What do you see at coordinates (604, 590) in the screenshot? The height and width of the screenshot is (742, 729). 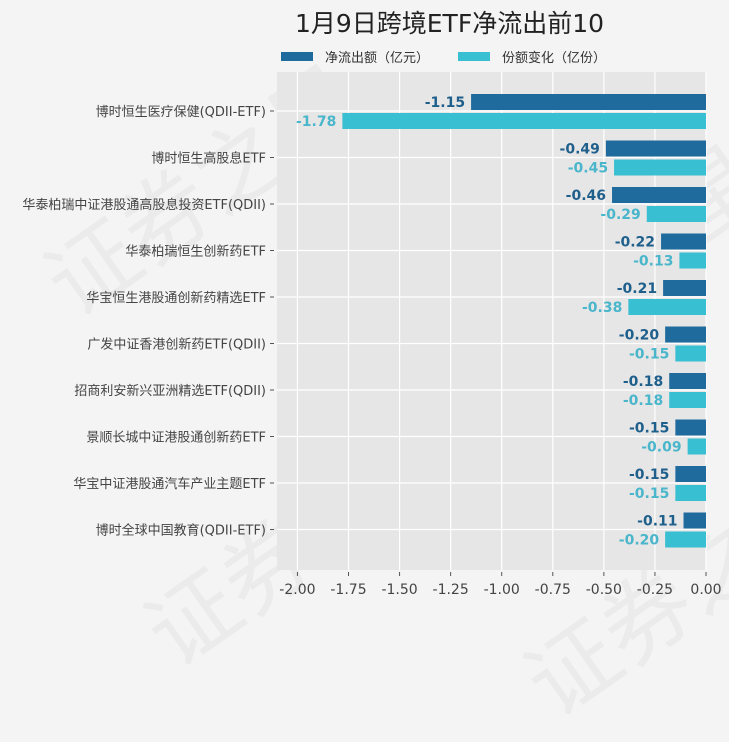 I see `x-tick-label: -0.50` at bounding box center [604, 590].